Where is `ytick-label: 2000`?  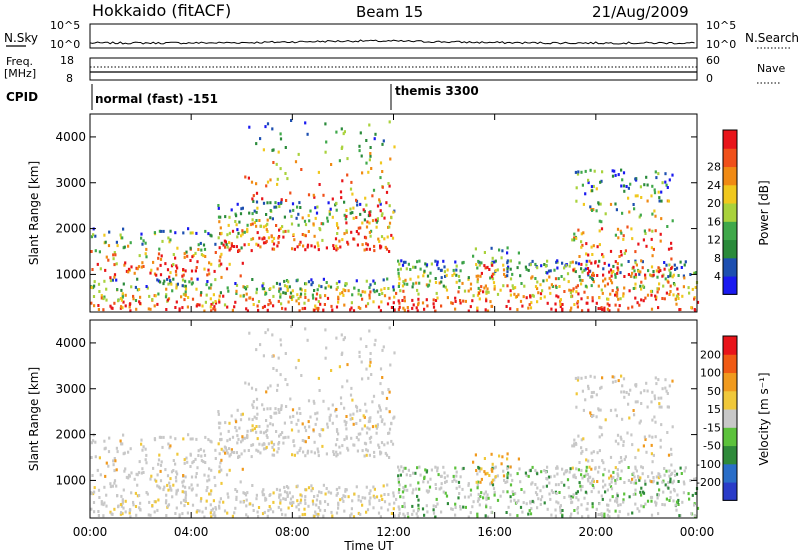 ytick-label: 2000 is located at coordinates (70, 229).